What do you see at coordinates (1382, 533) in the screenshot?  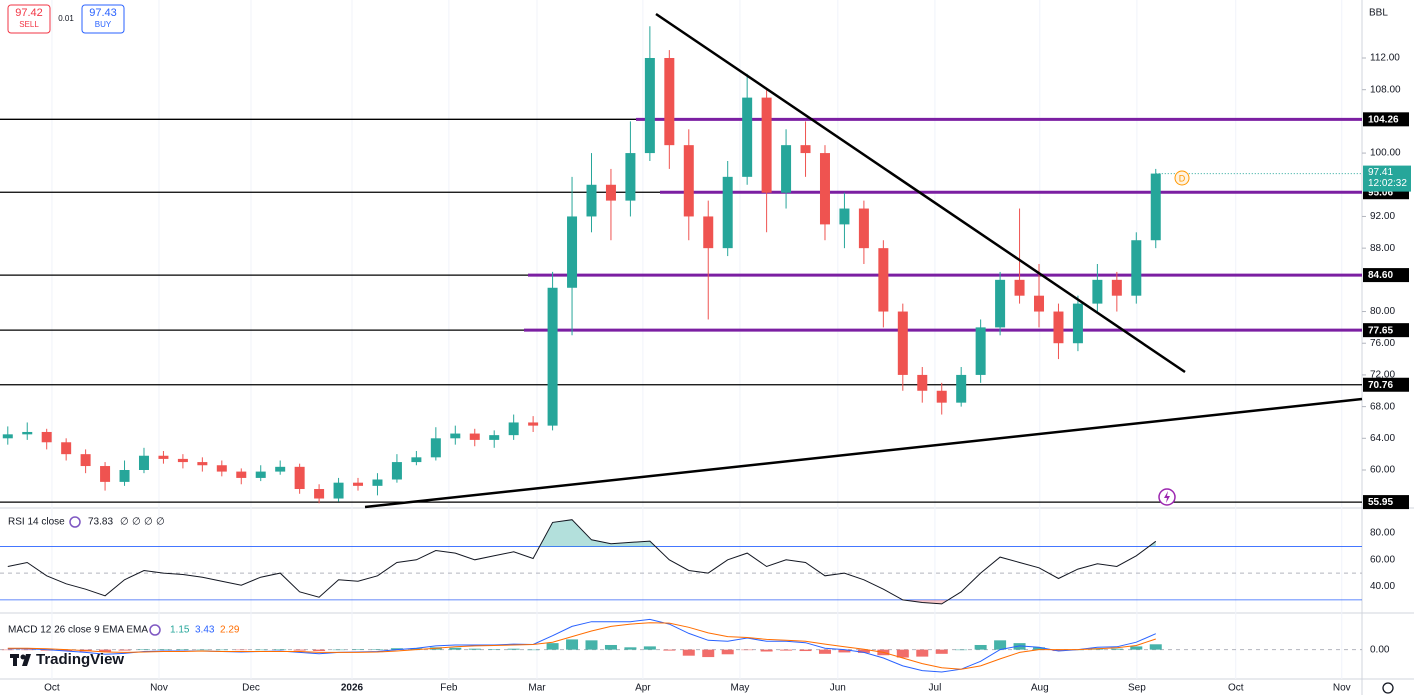 I see `rsi-tick-label: 80.00` at bounding box center [1382, 533].